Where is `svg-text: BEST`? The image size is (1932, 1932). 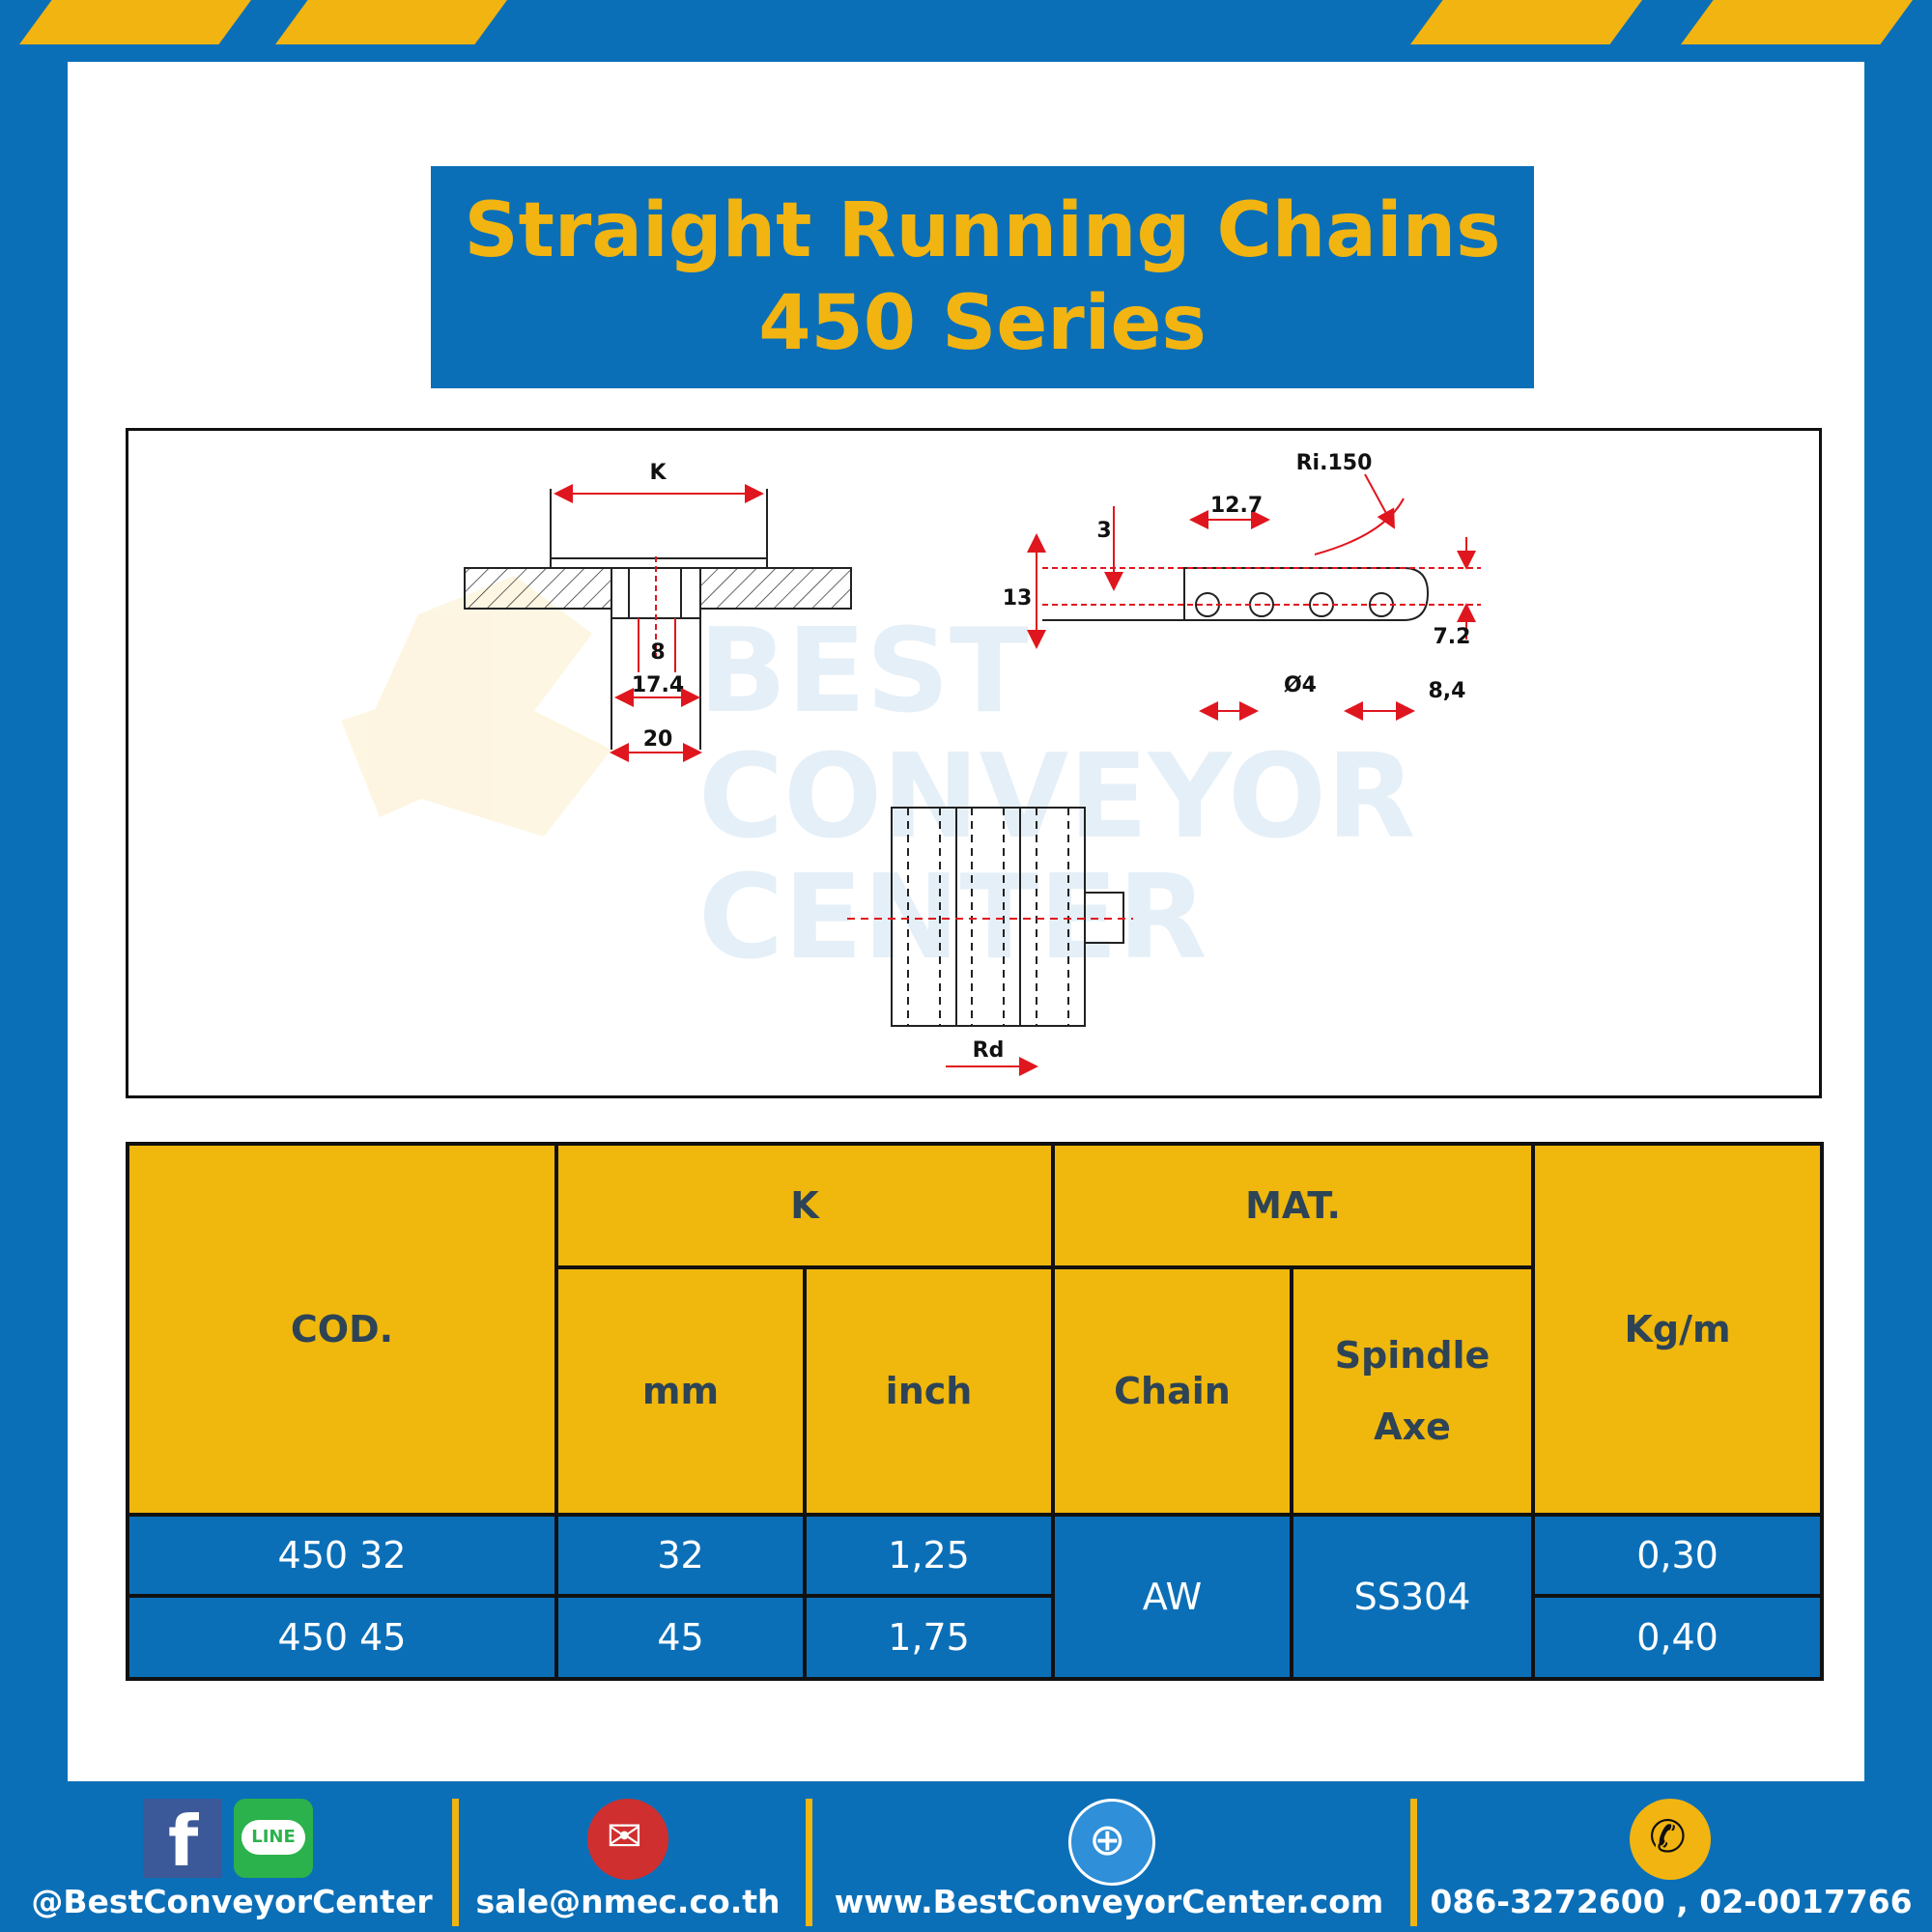 svg-text: BEST is located at coordinates (863, 672).